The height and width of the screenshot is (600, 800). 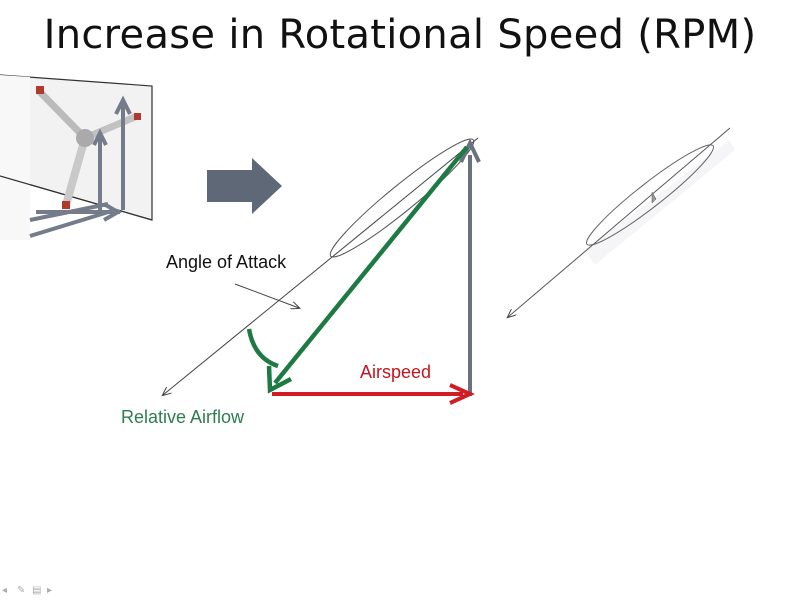 What do you see at coordinates (183, 417) in the screenshot?
I see `relative-airflow-label: Relative Airflow` at bounding box center [183, 417].